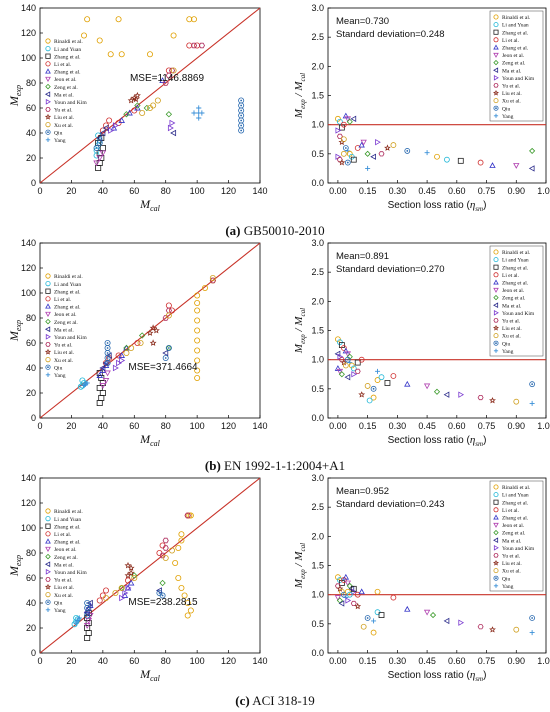  Describe the element at coordinates (63, 346) in the screenshot. I see `legend-label: Yu et al.` at that location.